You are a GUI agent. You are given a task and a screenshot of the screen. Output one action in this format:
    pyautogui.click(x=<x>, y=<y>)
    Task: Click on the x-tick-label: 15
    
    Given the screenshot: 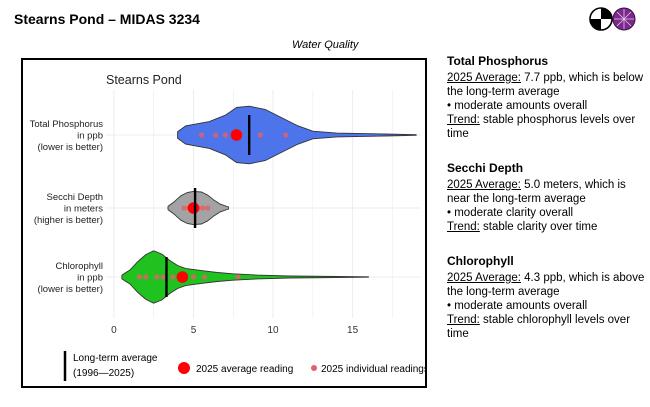 What is the action you would take?
    pyautogui.click(x=353, y=330)
    